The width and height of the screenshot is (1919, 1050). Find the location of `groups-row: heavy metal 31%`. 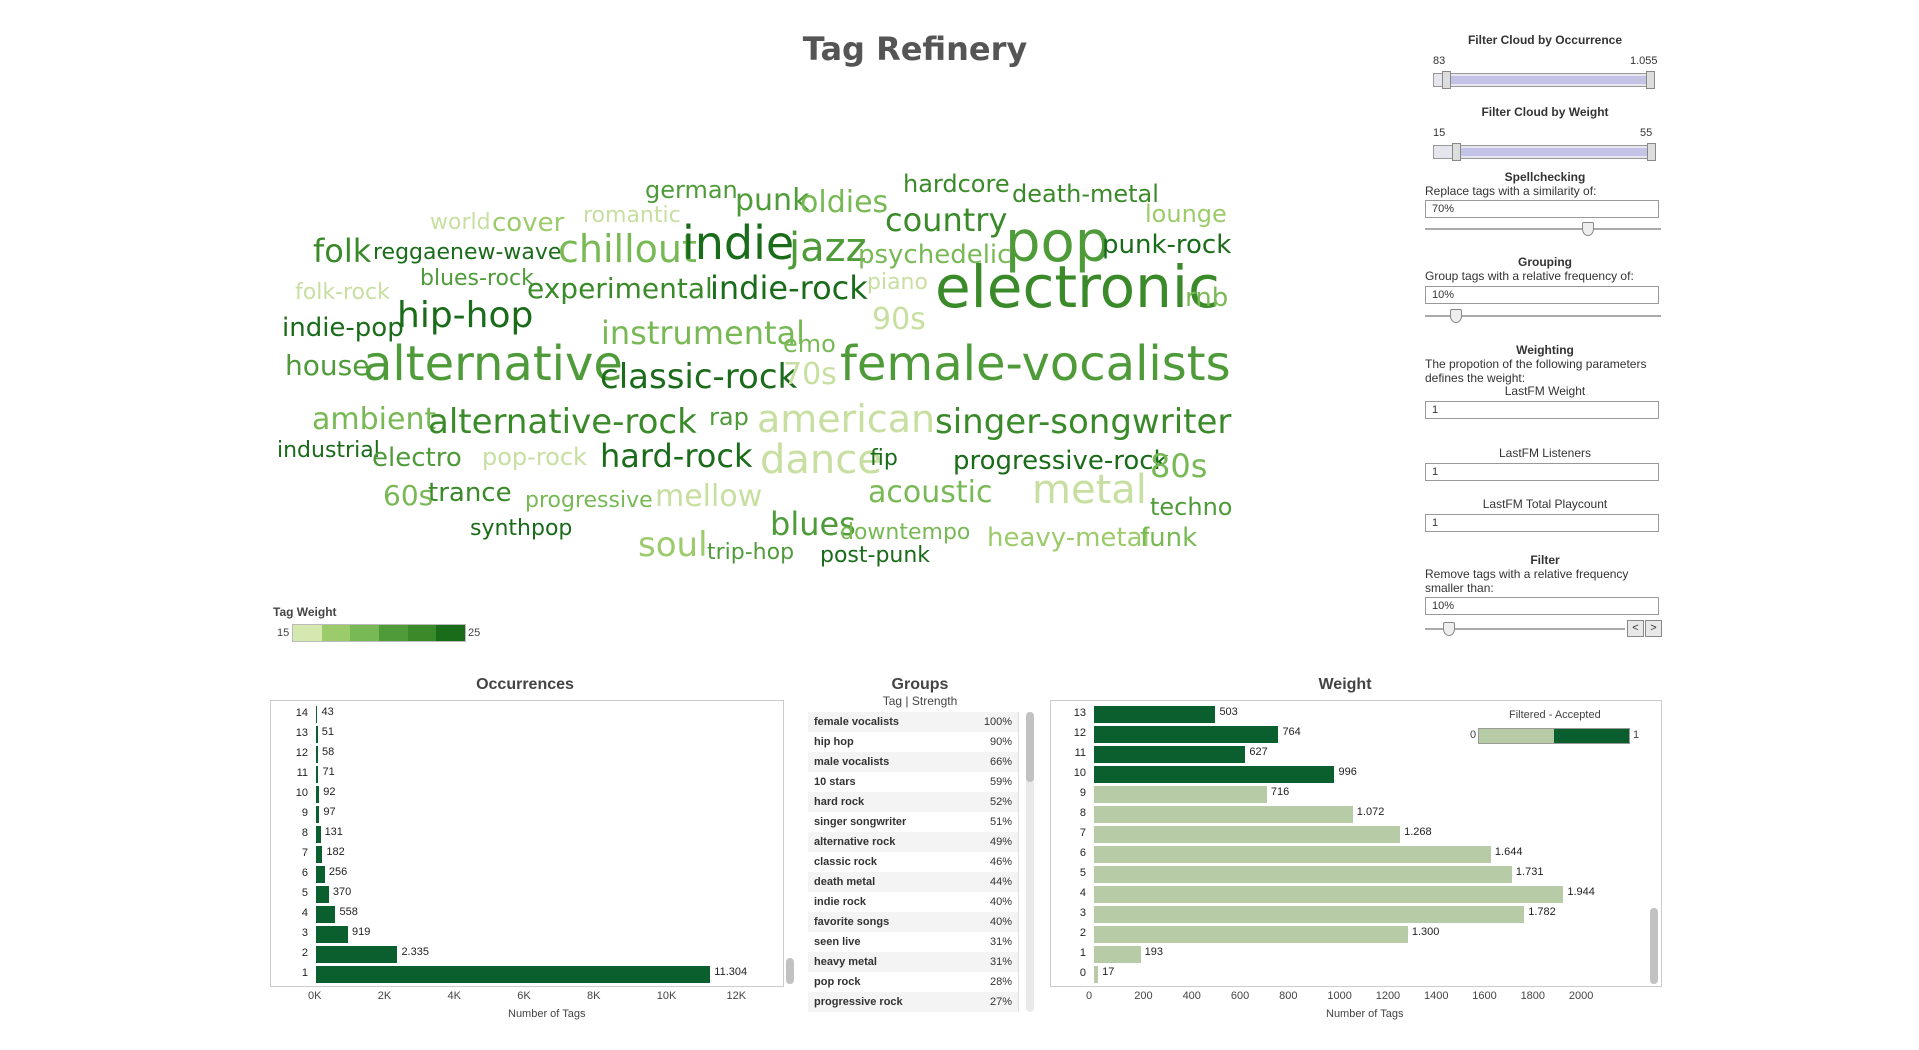

groups-row: heavy metal 31% is located at coordinates (913, 962).